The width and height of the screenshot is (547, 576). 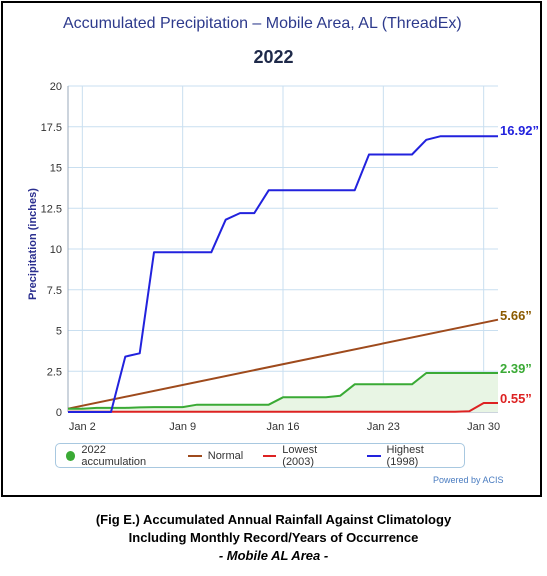 I want to click on legend-accumulation-dot-icon, so click(x=71, y=455).